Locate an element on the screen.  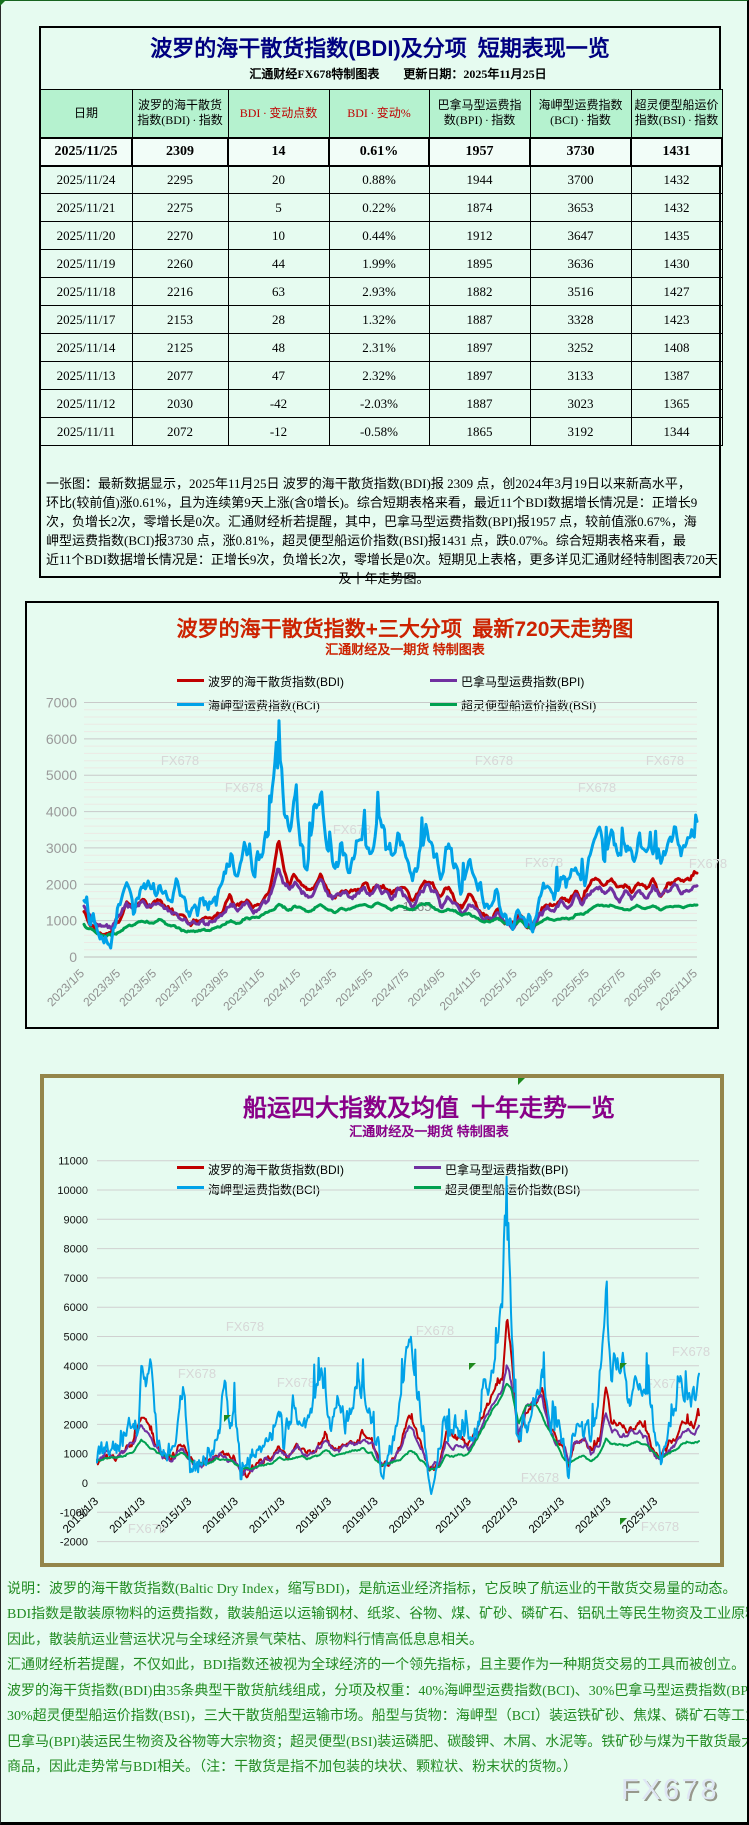
svg-text: 2021/1/3 is located at coordinates (454, 1516).